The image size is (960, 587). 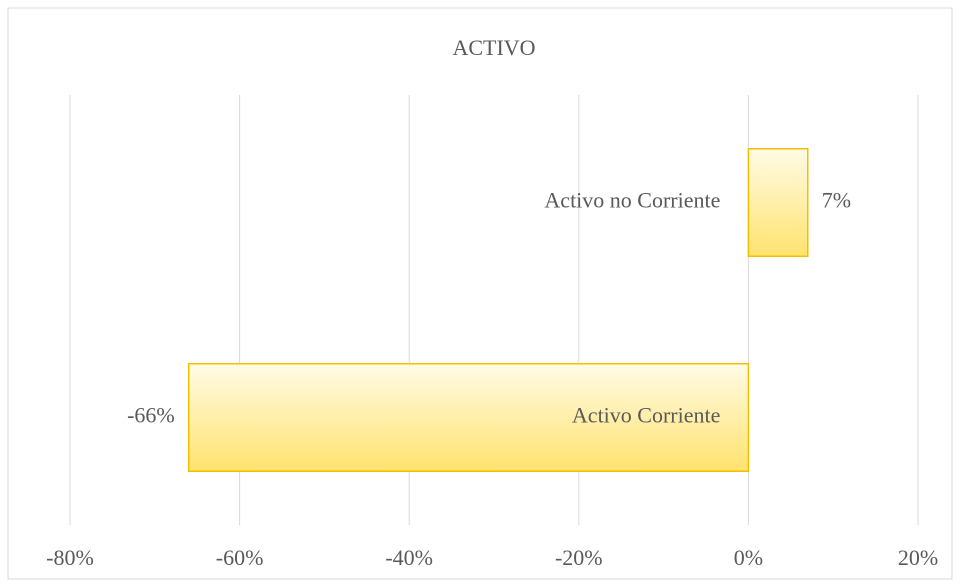 I want to click on data-label: -66%, so click(x=151, y=415).